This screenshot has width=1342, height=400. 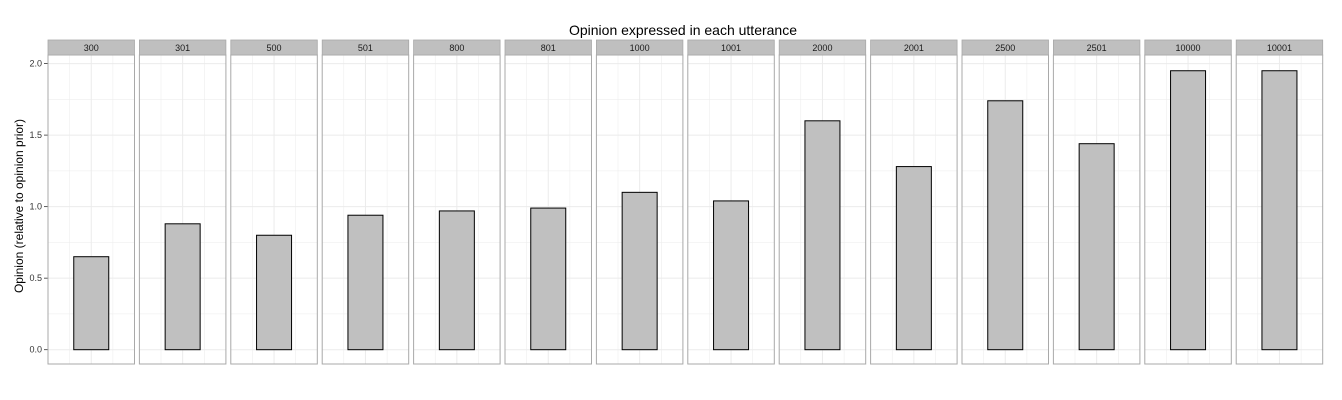 What do you see at coordinates (548, 202) in the screenshot?
I see `facet-panel: 801` at bounding box center [548, 202].